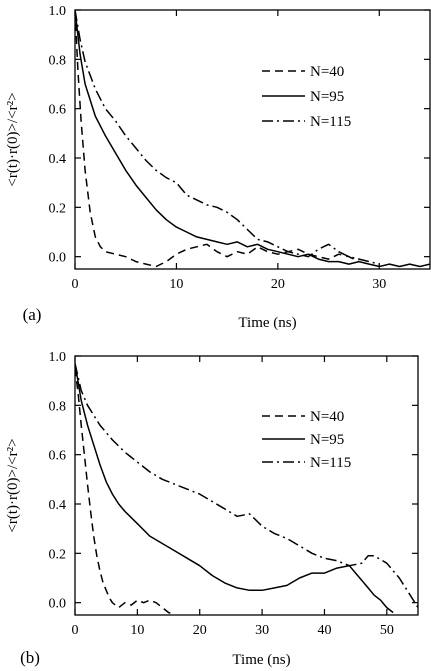 The image size is (431, 671). Describe the element at coordinates (324, 630) in the screenshot. I see `x-tick-label: 40` at that location.